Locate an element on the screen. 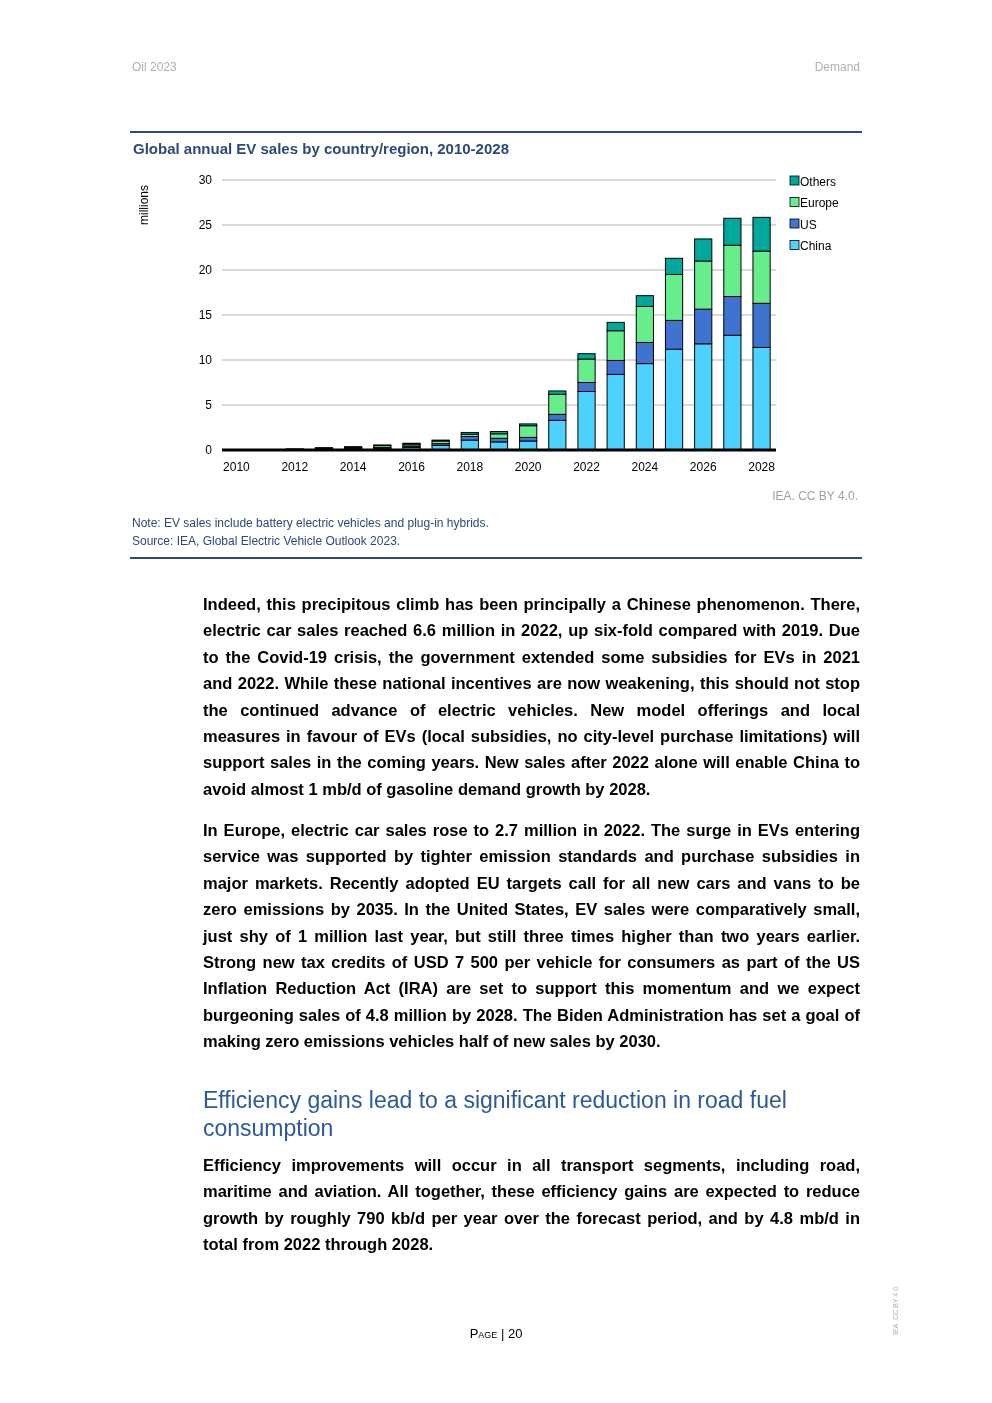 This screenshot has height=1403, width=992. x-tick-label: 2018 is located at coordinates (470, 467).